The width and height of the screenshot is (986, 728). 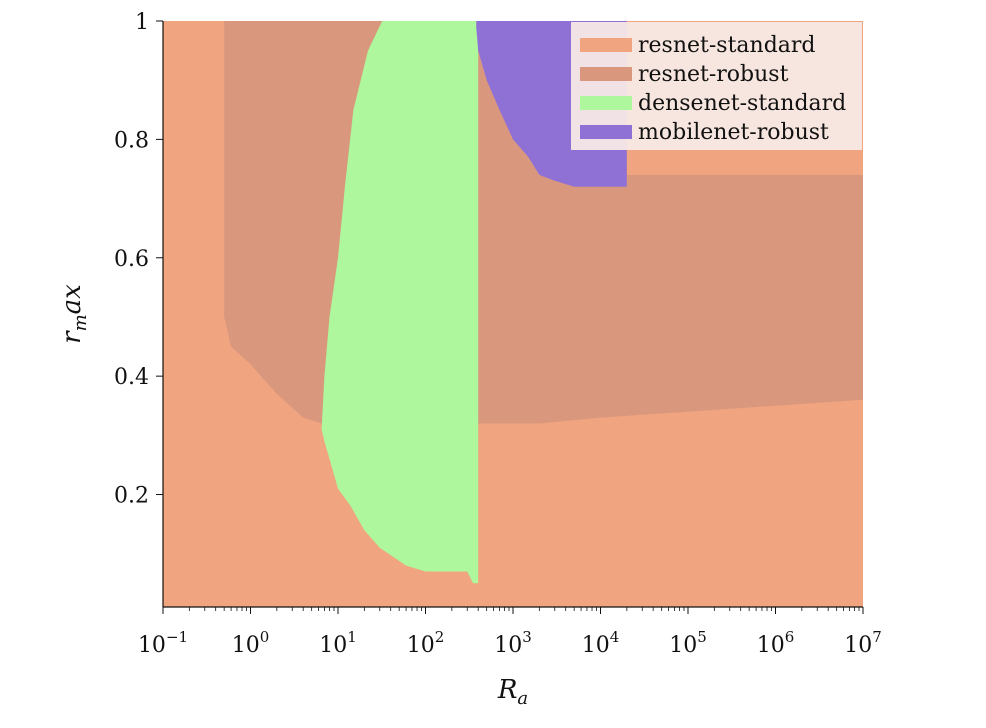 What do you see at coordinates (131, 377) in the screenshot?
I see `y-tick-label: 0.4` at bounding box center [131, 377].